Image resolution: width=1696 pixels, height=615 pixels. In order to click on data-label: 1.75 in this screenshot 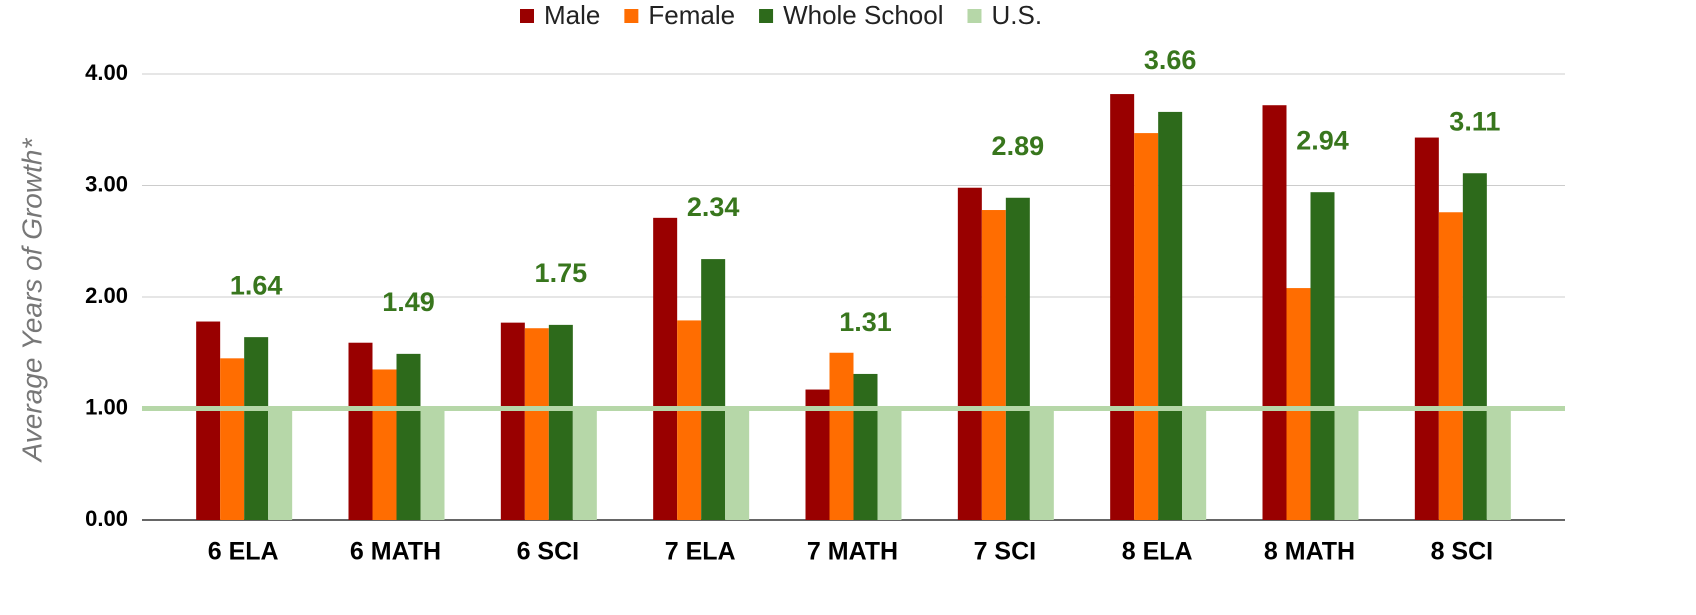, I will do `click(561, 273)`.